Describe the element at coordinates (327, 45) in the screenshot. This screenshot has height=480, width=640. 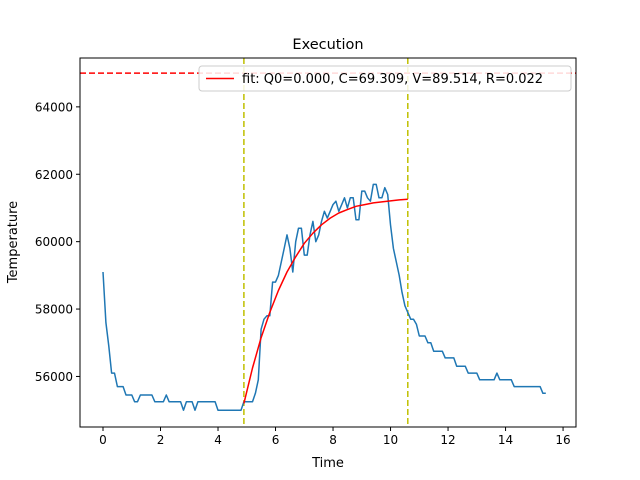
I see `chart-title: Execution` at that location.